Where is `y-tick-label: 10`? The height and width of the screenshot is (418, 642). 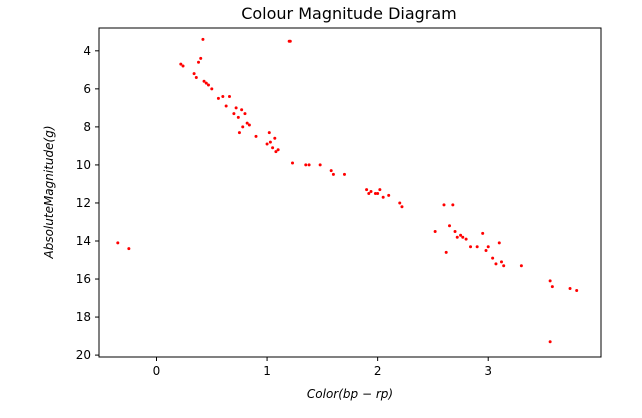 y-tick-label: 10 is located at coordinates (83, 165).